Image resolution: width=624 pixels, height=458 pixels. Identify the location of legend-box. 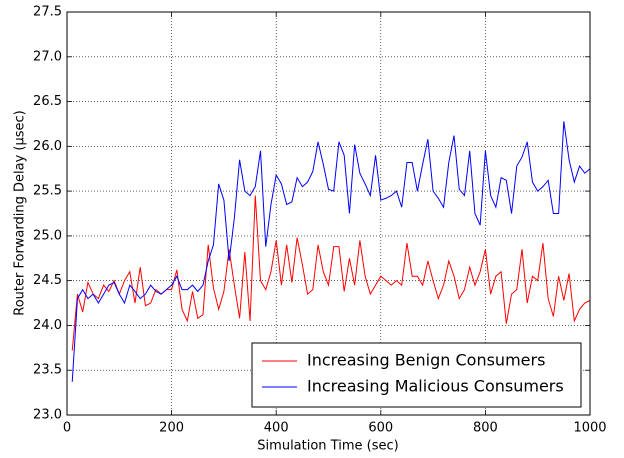
(416, 375).